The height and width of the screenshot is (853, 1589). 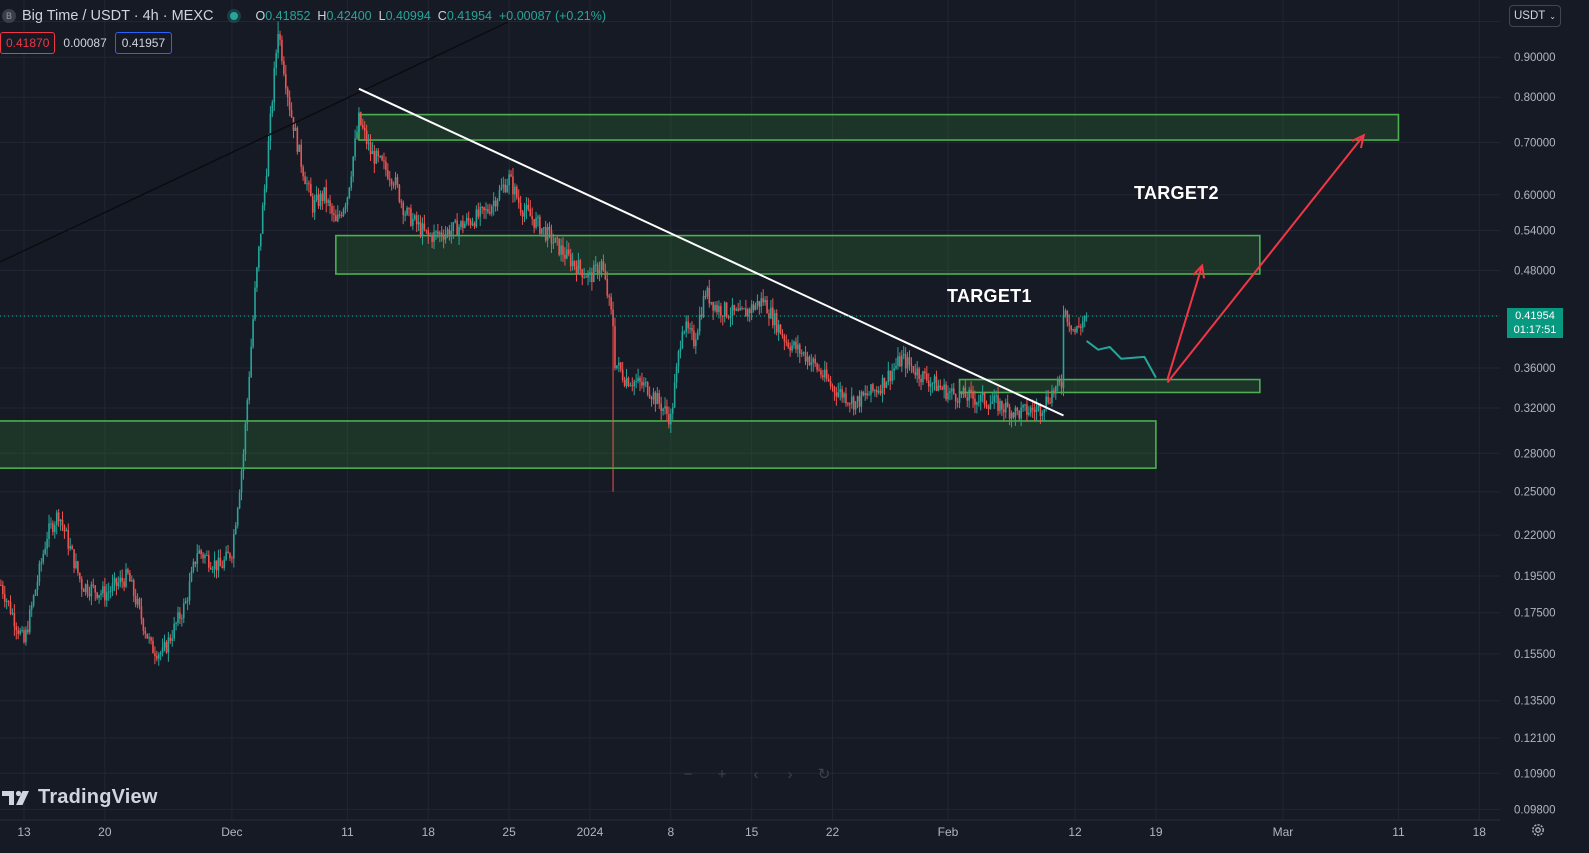 What do you see at coordinates (80, 797) in the screenshot?
I see `tradingview-logo: TradingView` at bounding box center [80, 797].